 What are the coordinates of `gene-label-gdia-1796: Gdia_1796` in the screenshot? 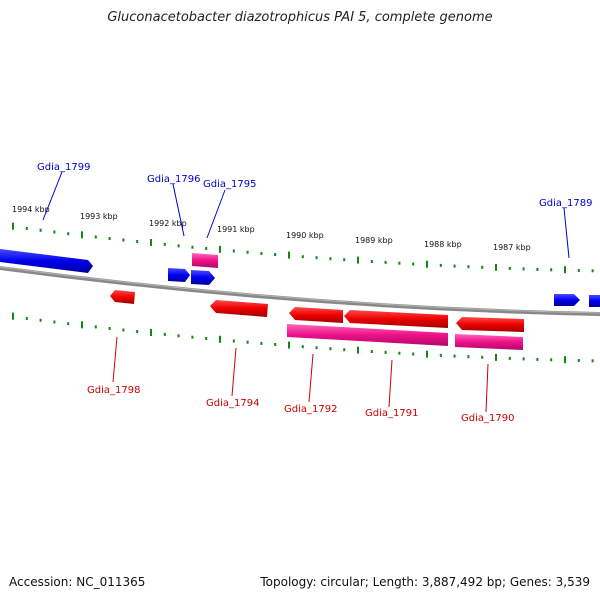 It's located at (173, 179).